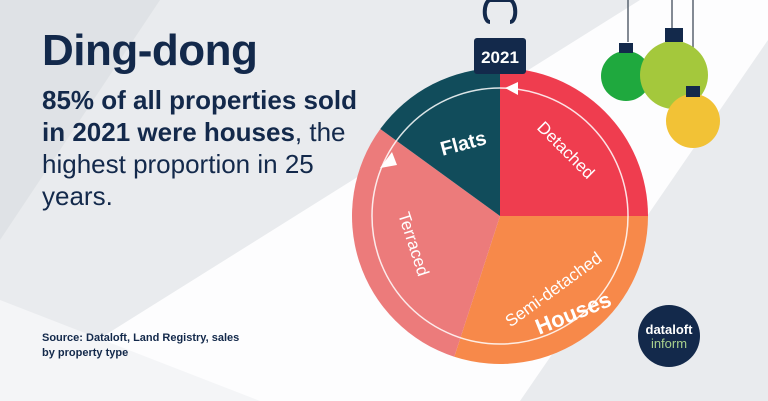  I want to click on headline-rest: , the highest proportion in 25 years., so click(194, 164).